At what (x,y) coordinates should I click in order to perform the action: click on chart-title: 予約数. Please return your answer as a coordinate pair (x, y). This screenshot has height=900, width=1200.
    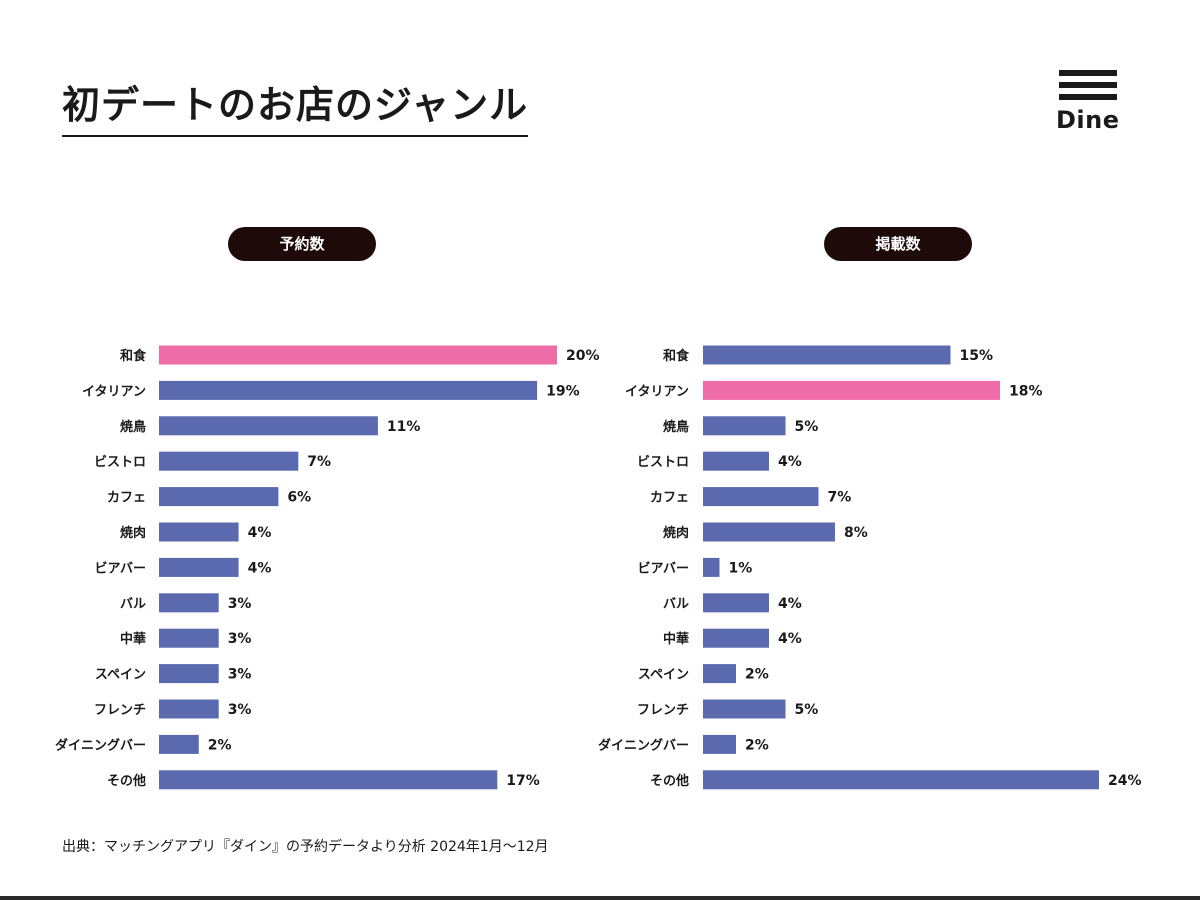
    Looking at the image, I should click on (302, 244).